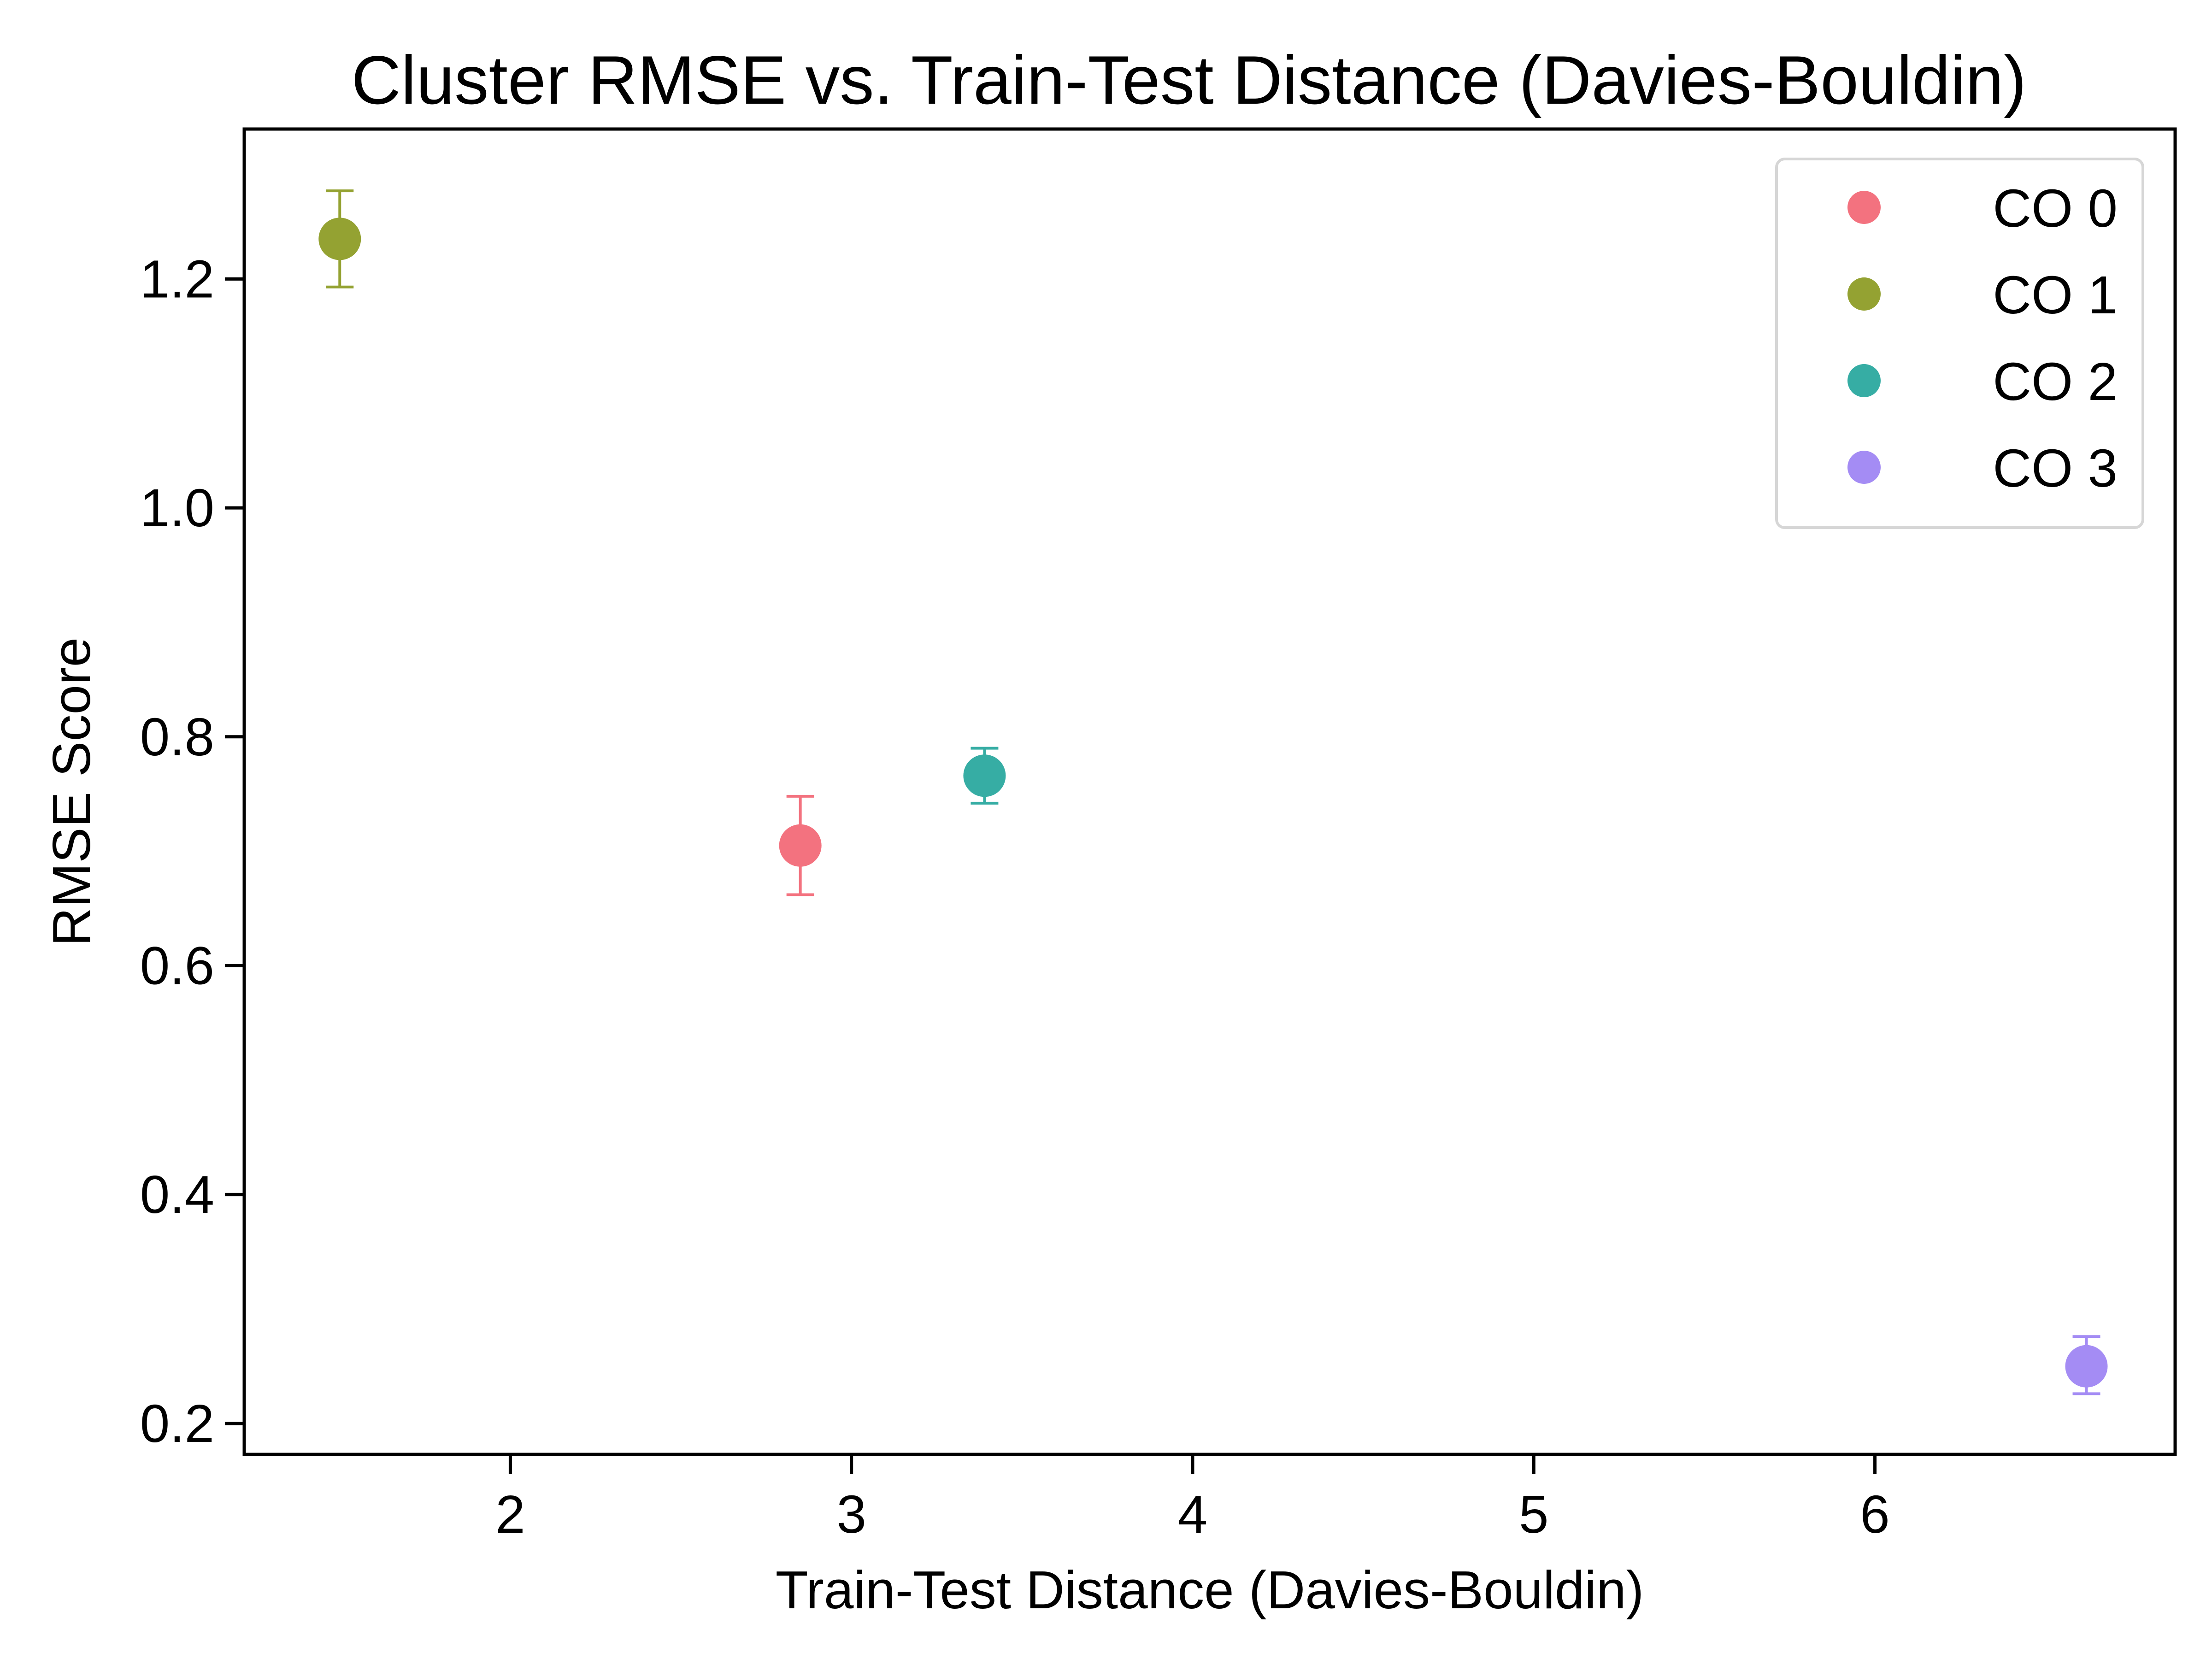 This screenshot has width=2212, height=1659. I want to click on legend-label: CO 0, so click(2055, 208).